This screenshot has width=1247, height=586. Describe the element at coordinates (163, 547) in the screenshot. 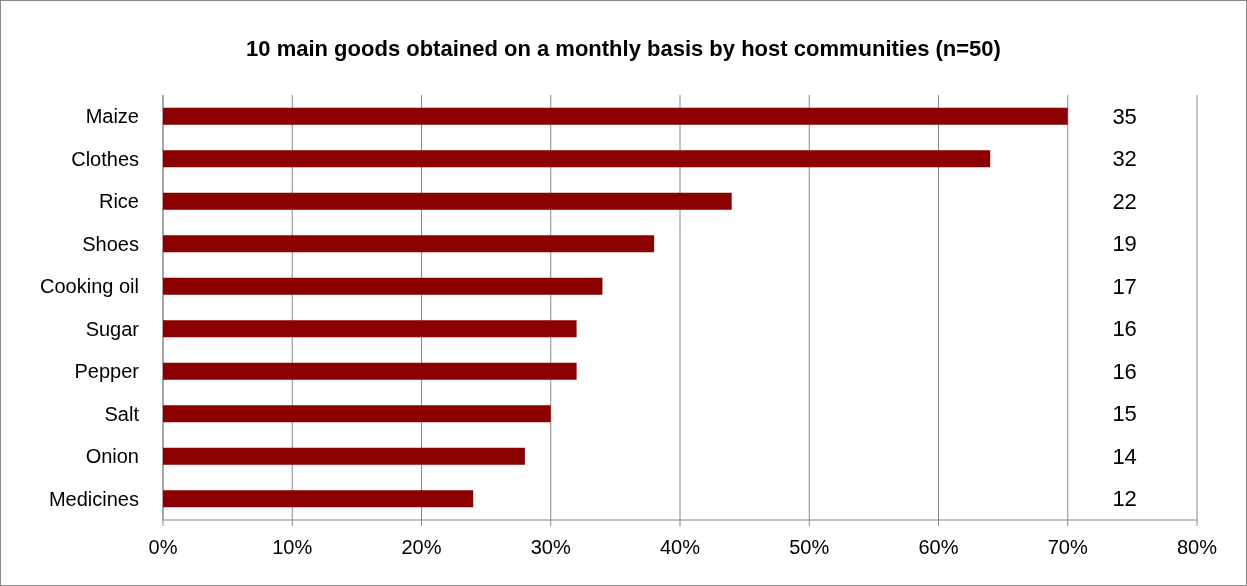

I see `x-tick-label: 0%` at that location.